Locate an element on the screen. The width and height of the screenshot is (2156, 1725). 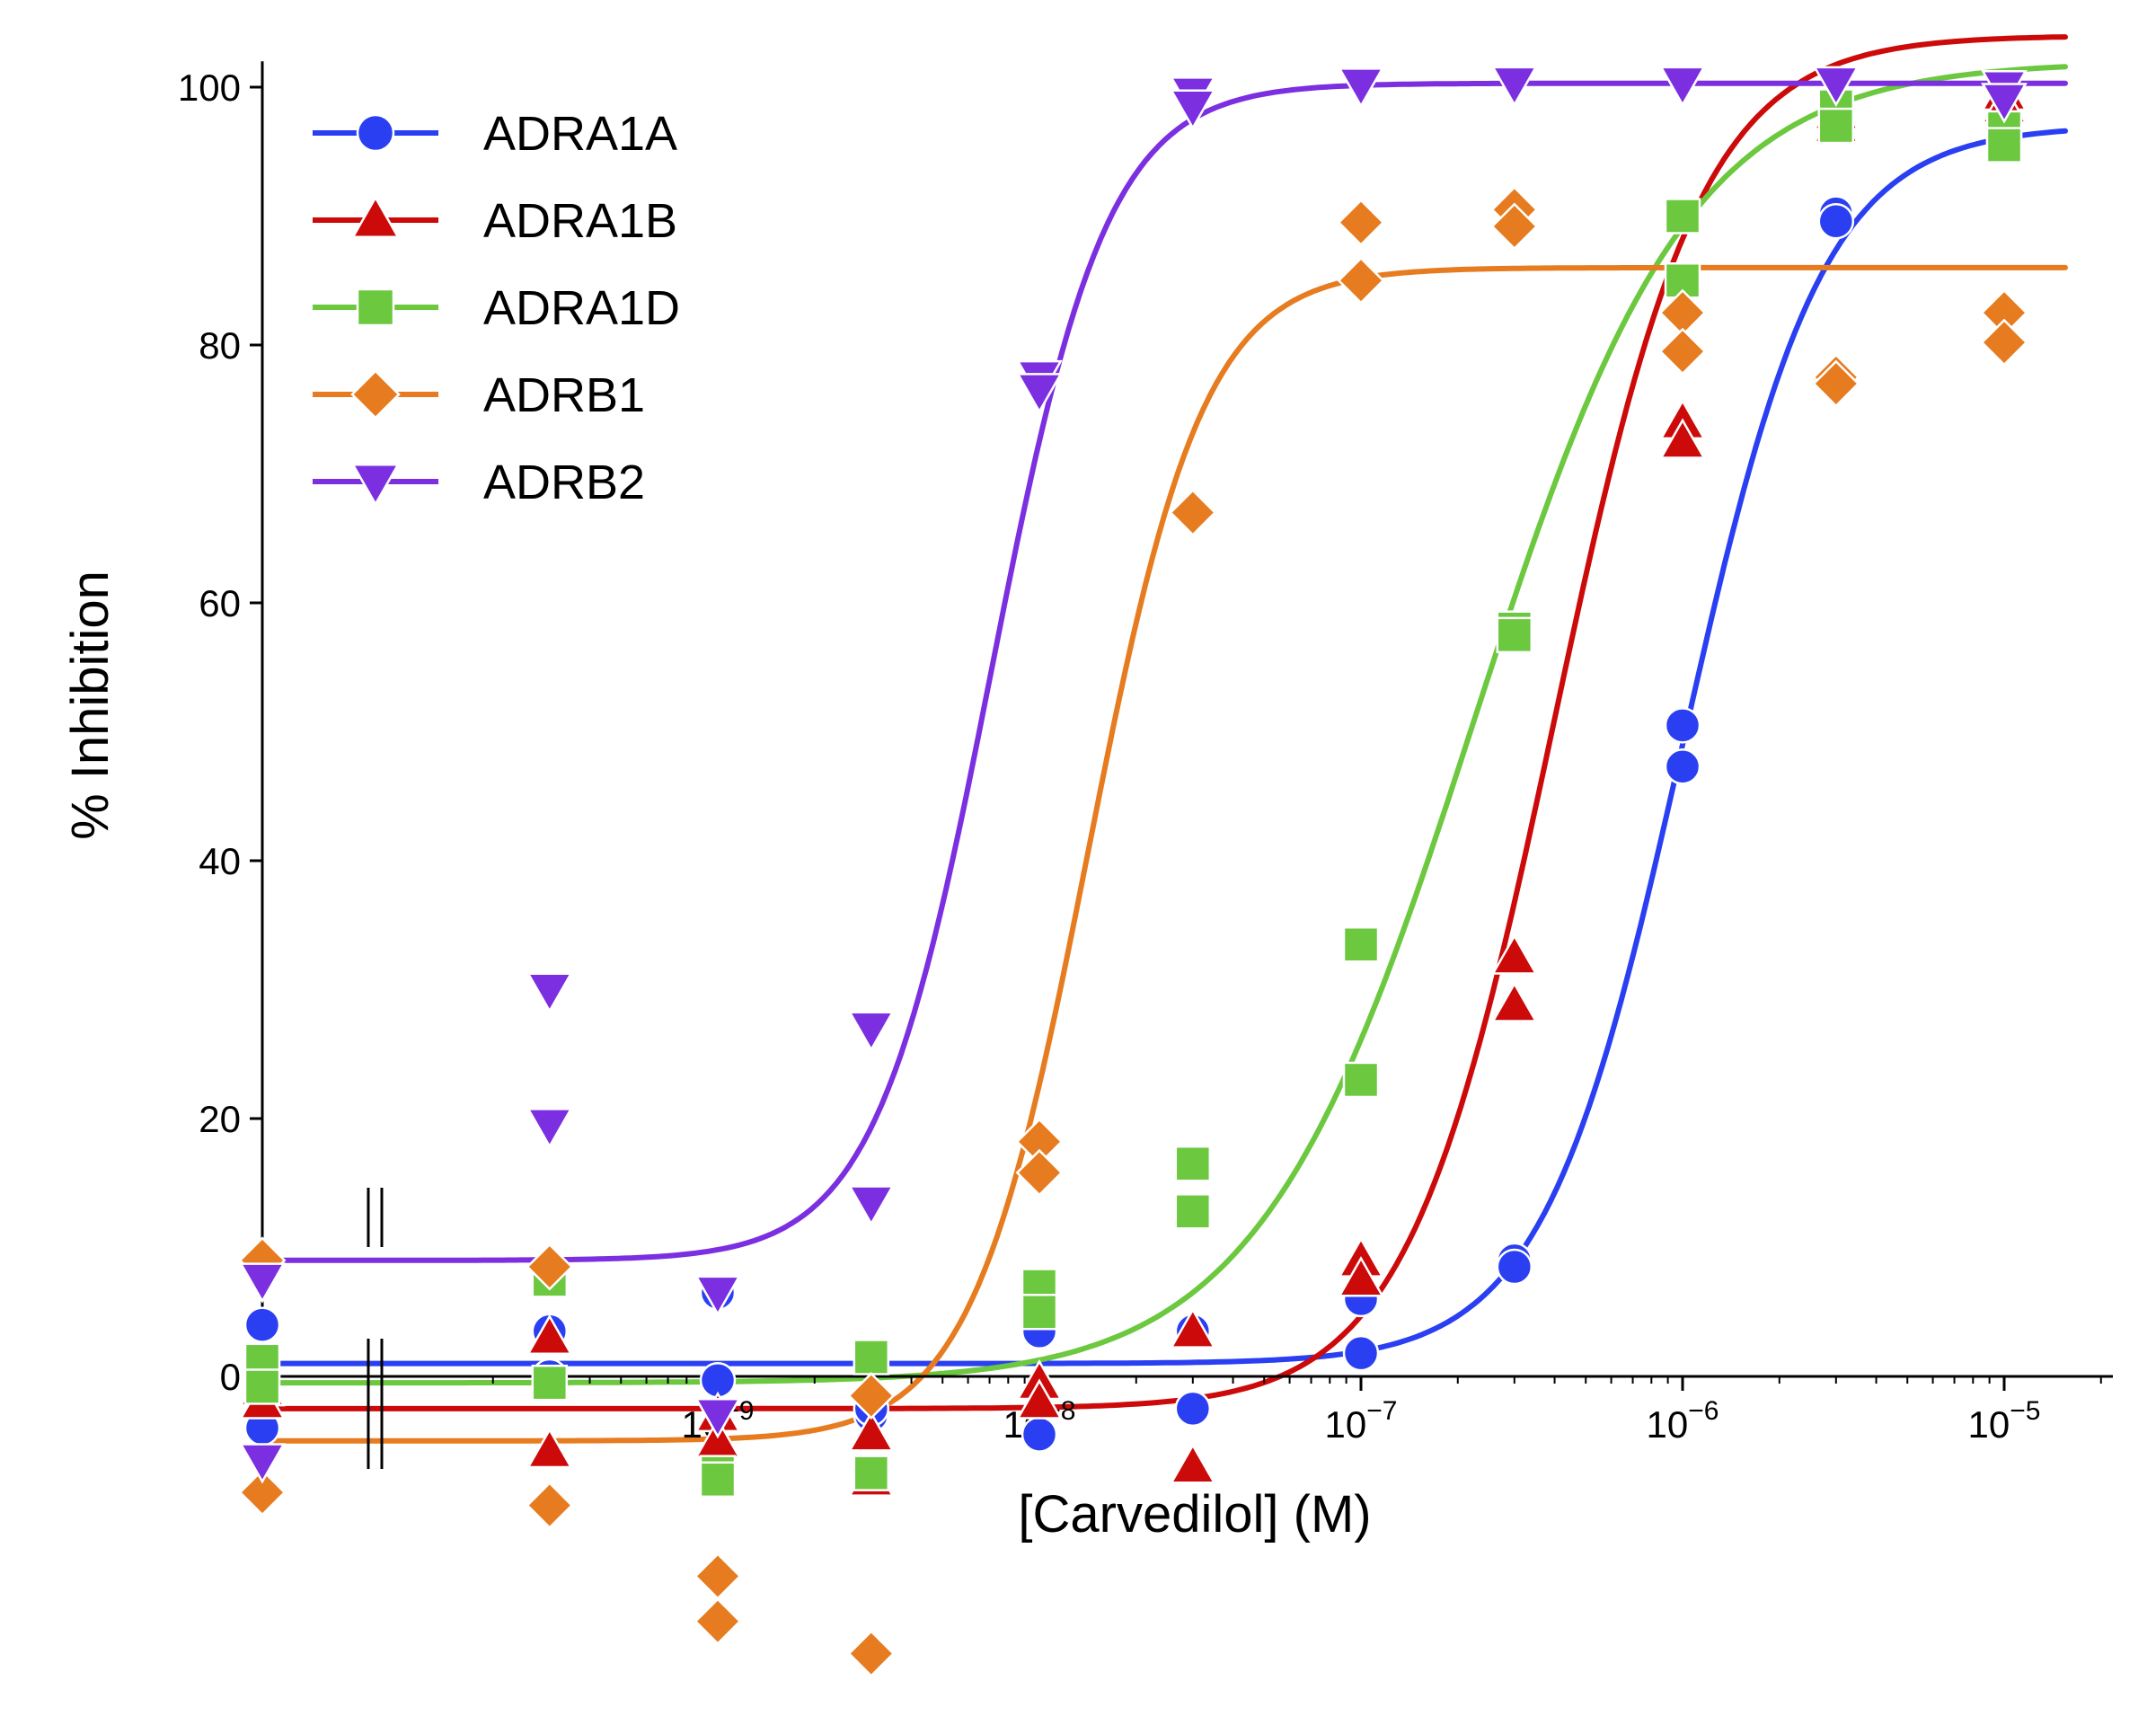
x-axis-label: [Carvedilol] (M) is located at coordinates (1194, 1515).